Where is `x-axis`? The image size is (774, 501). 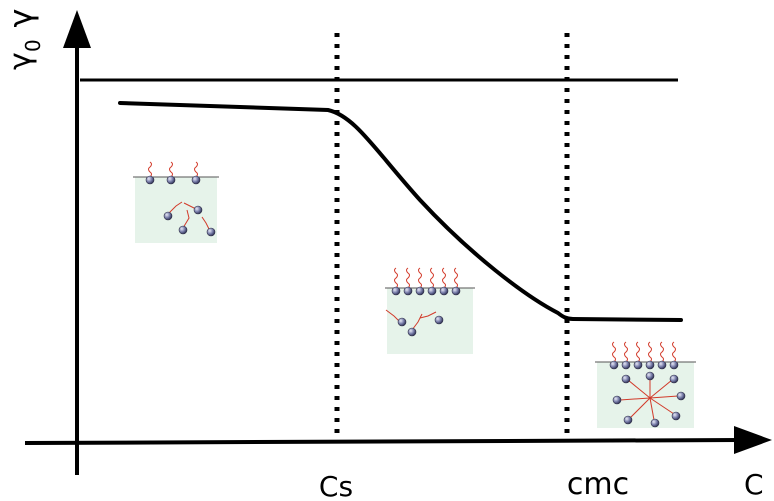 x-axis is located at coordinates (382, 441).